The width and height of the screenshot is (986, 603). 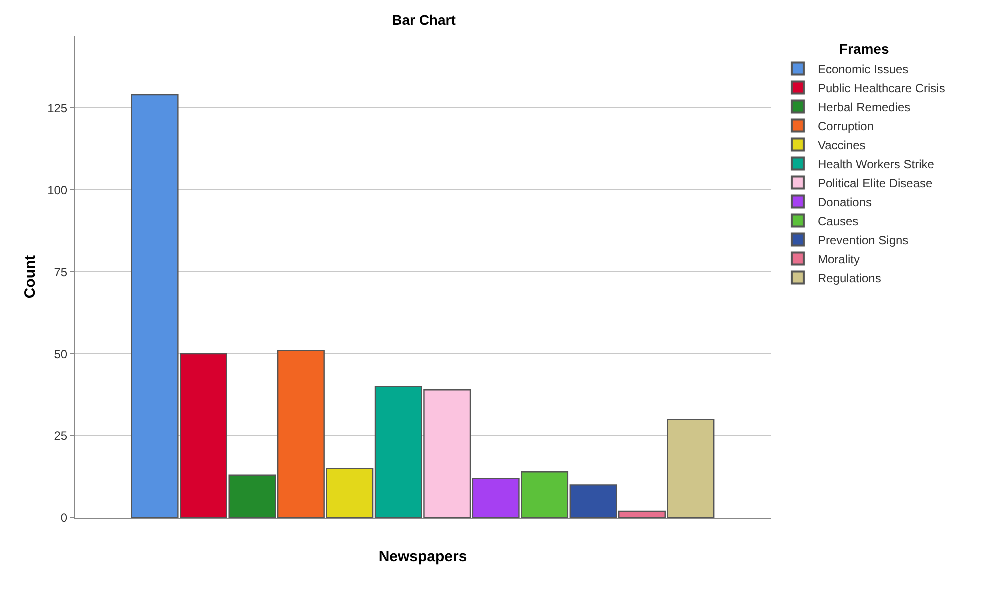 I want to click on y-tick-label: 0, so click(x=64, y=518).